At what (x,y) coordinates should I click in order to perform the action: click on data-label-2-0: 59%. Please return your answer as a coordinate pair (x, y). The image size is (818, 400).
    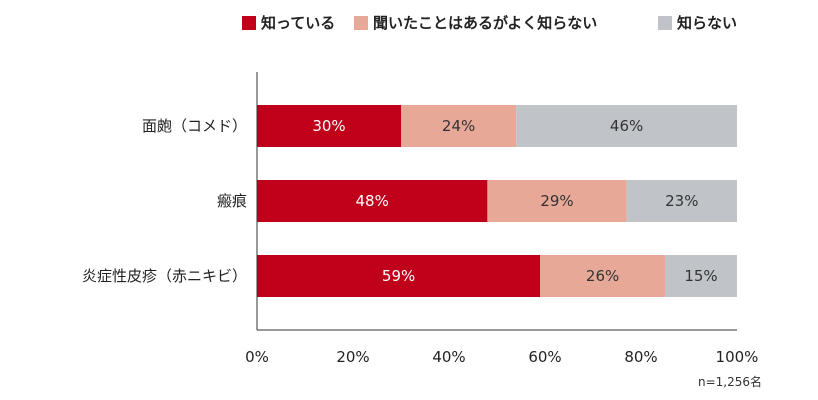
    Looking at the image, I should click on (398, 276).